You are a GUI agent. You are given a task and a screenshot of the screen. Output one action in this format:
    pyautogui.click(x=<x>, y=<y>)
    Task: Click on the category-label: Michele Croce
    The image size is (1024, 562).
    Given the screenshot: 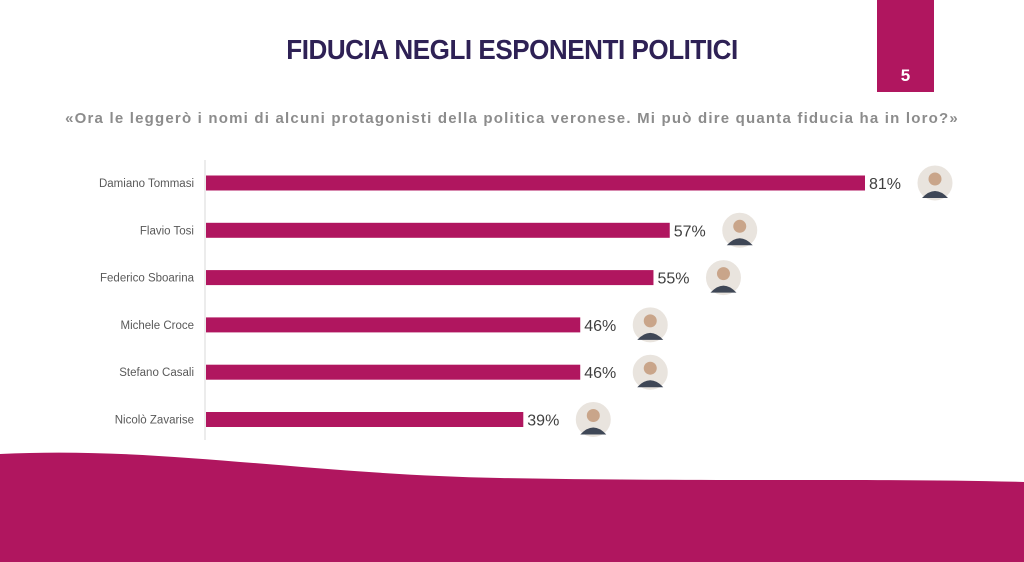 What is the action you would take?
    pyautogui.click(x=158, y=326)
    